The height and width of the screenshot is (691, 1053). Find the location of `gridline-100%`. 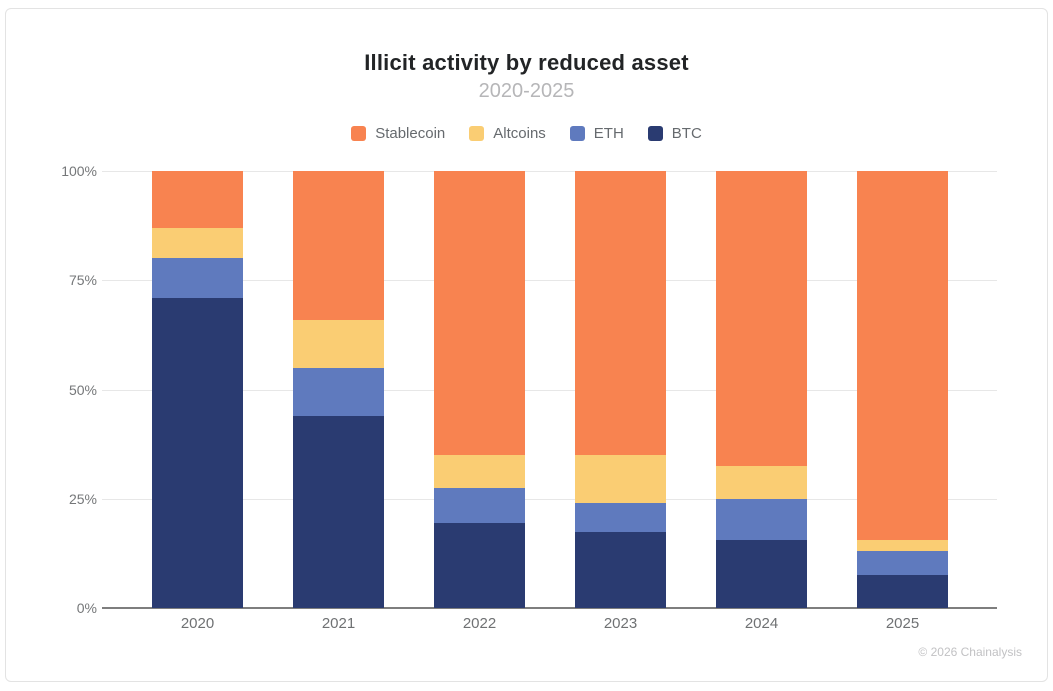

gridline-100% is located at coordinates (549, 171).